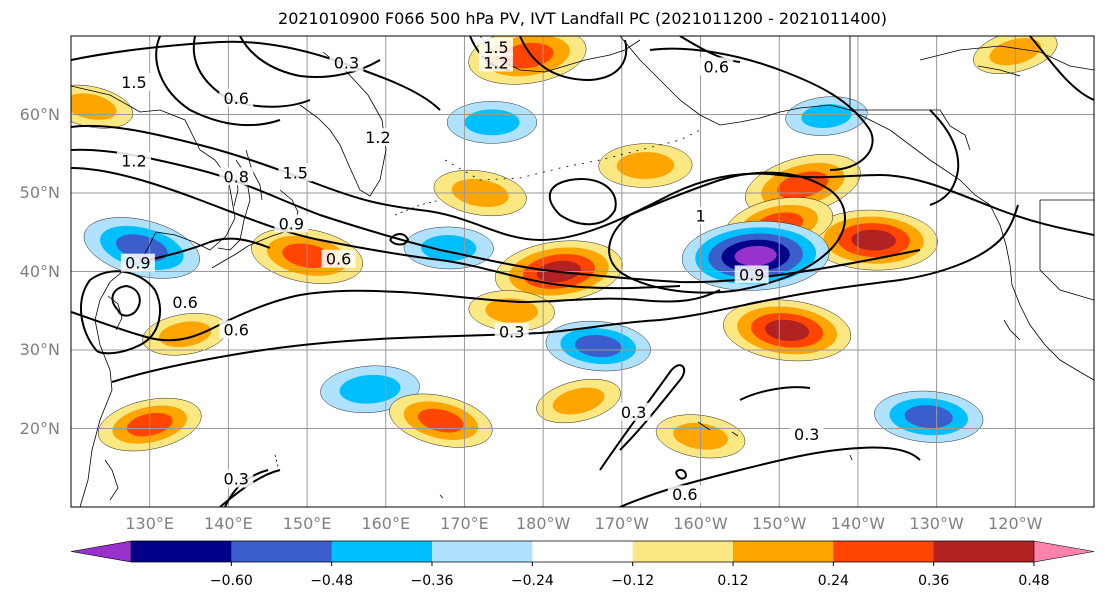 Image resolution: width=1105 pixels, height=601 pixels. Describe the element at coordinates (150, 523) in the screenshot. I see `longitude-tick-label: 130°E` at that location.